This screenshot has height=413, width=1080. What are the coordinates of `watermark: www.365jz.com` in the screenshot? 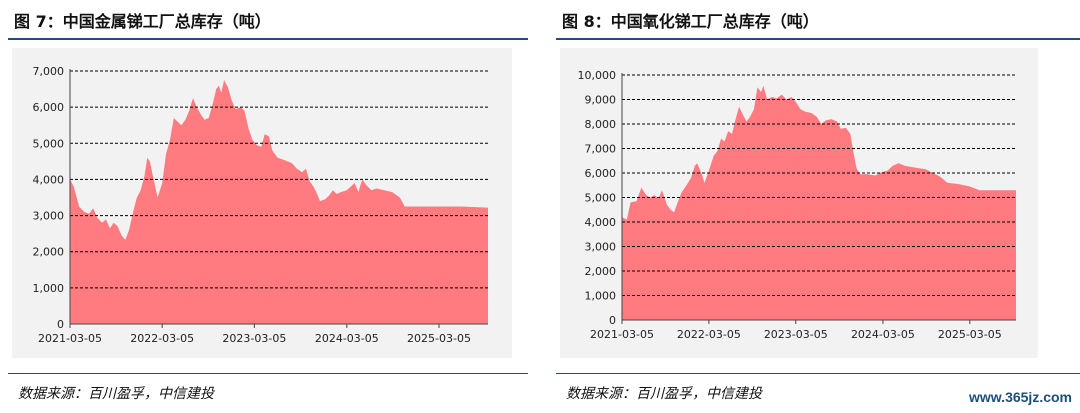 It's located at (1020, 397).